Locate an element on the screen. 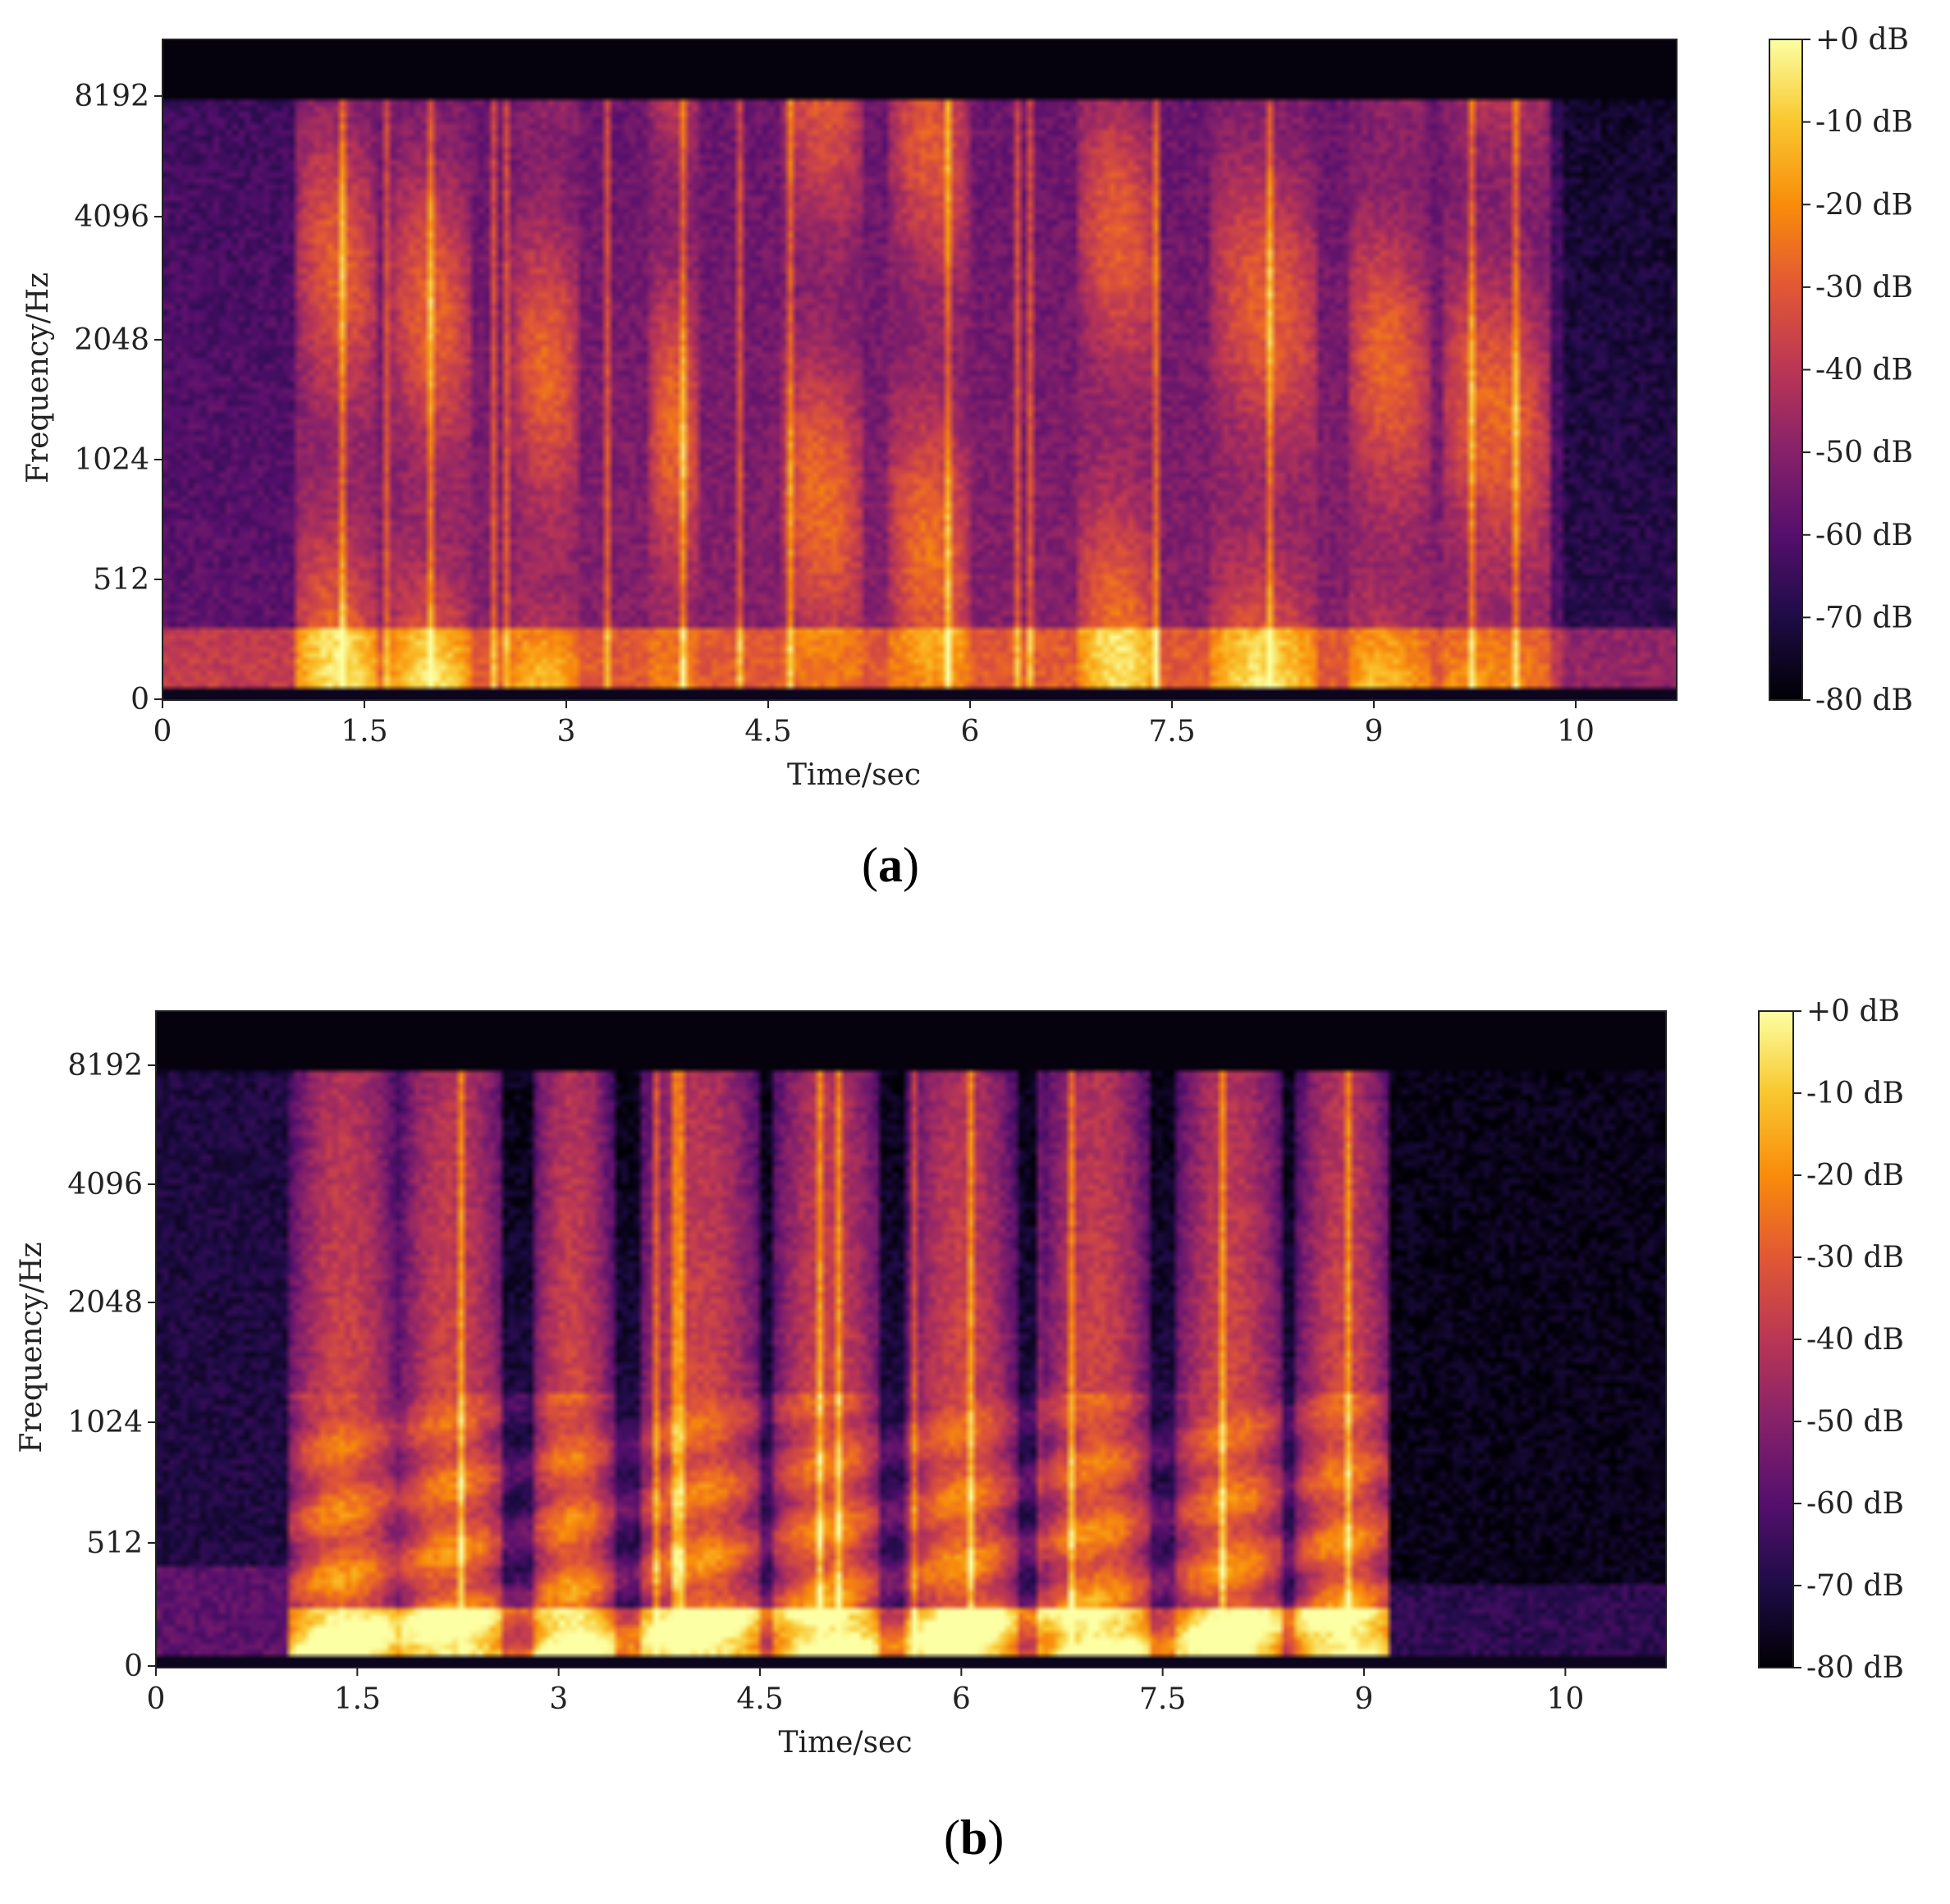 The image size is (1950, 1904). panel-label-b: (b) is located at coordinates (975, 1837).